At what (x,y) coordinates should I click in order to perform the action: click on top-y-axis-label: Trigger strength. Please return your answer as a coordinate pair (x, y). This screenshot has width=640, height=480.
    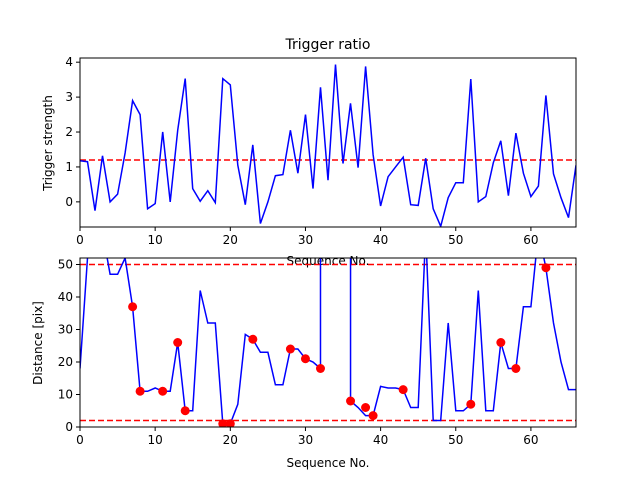
    Looking at the image, I should click on (48, 143).